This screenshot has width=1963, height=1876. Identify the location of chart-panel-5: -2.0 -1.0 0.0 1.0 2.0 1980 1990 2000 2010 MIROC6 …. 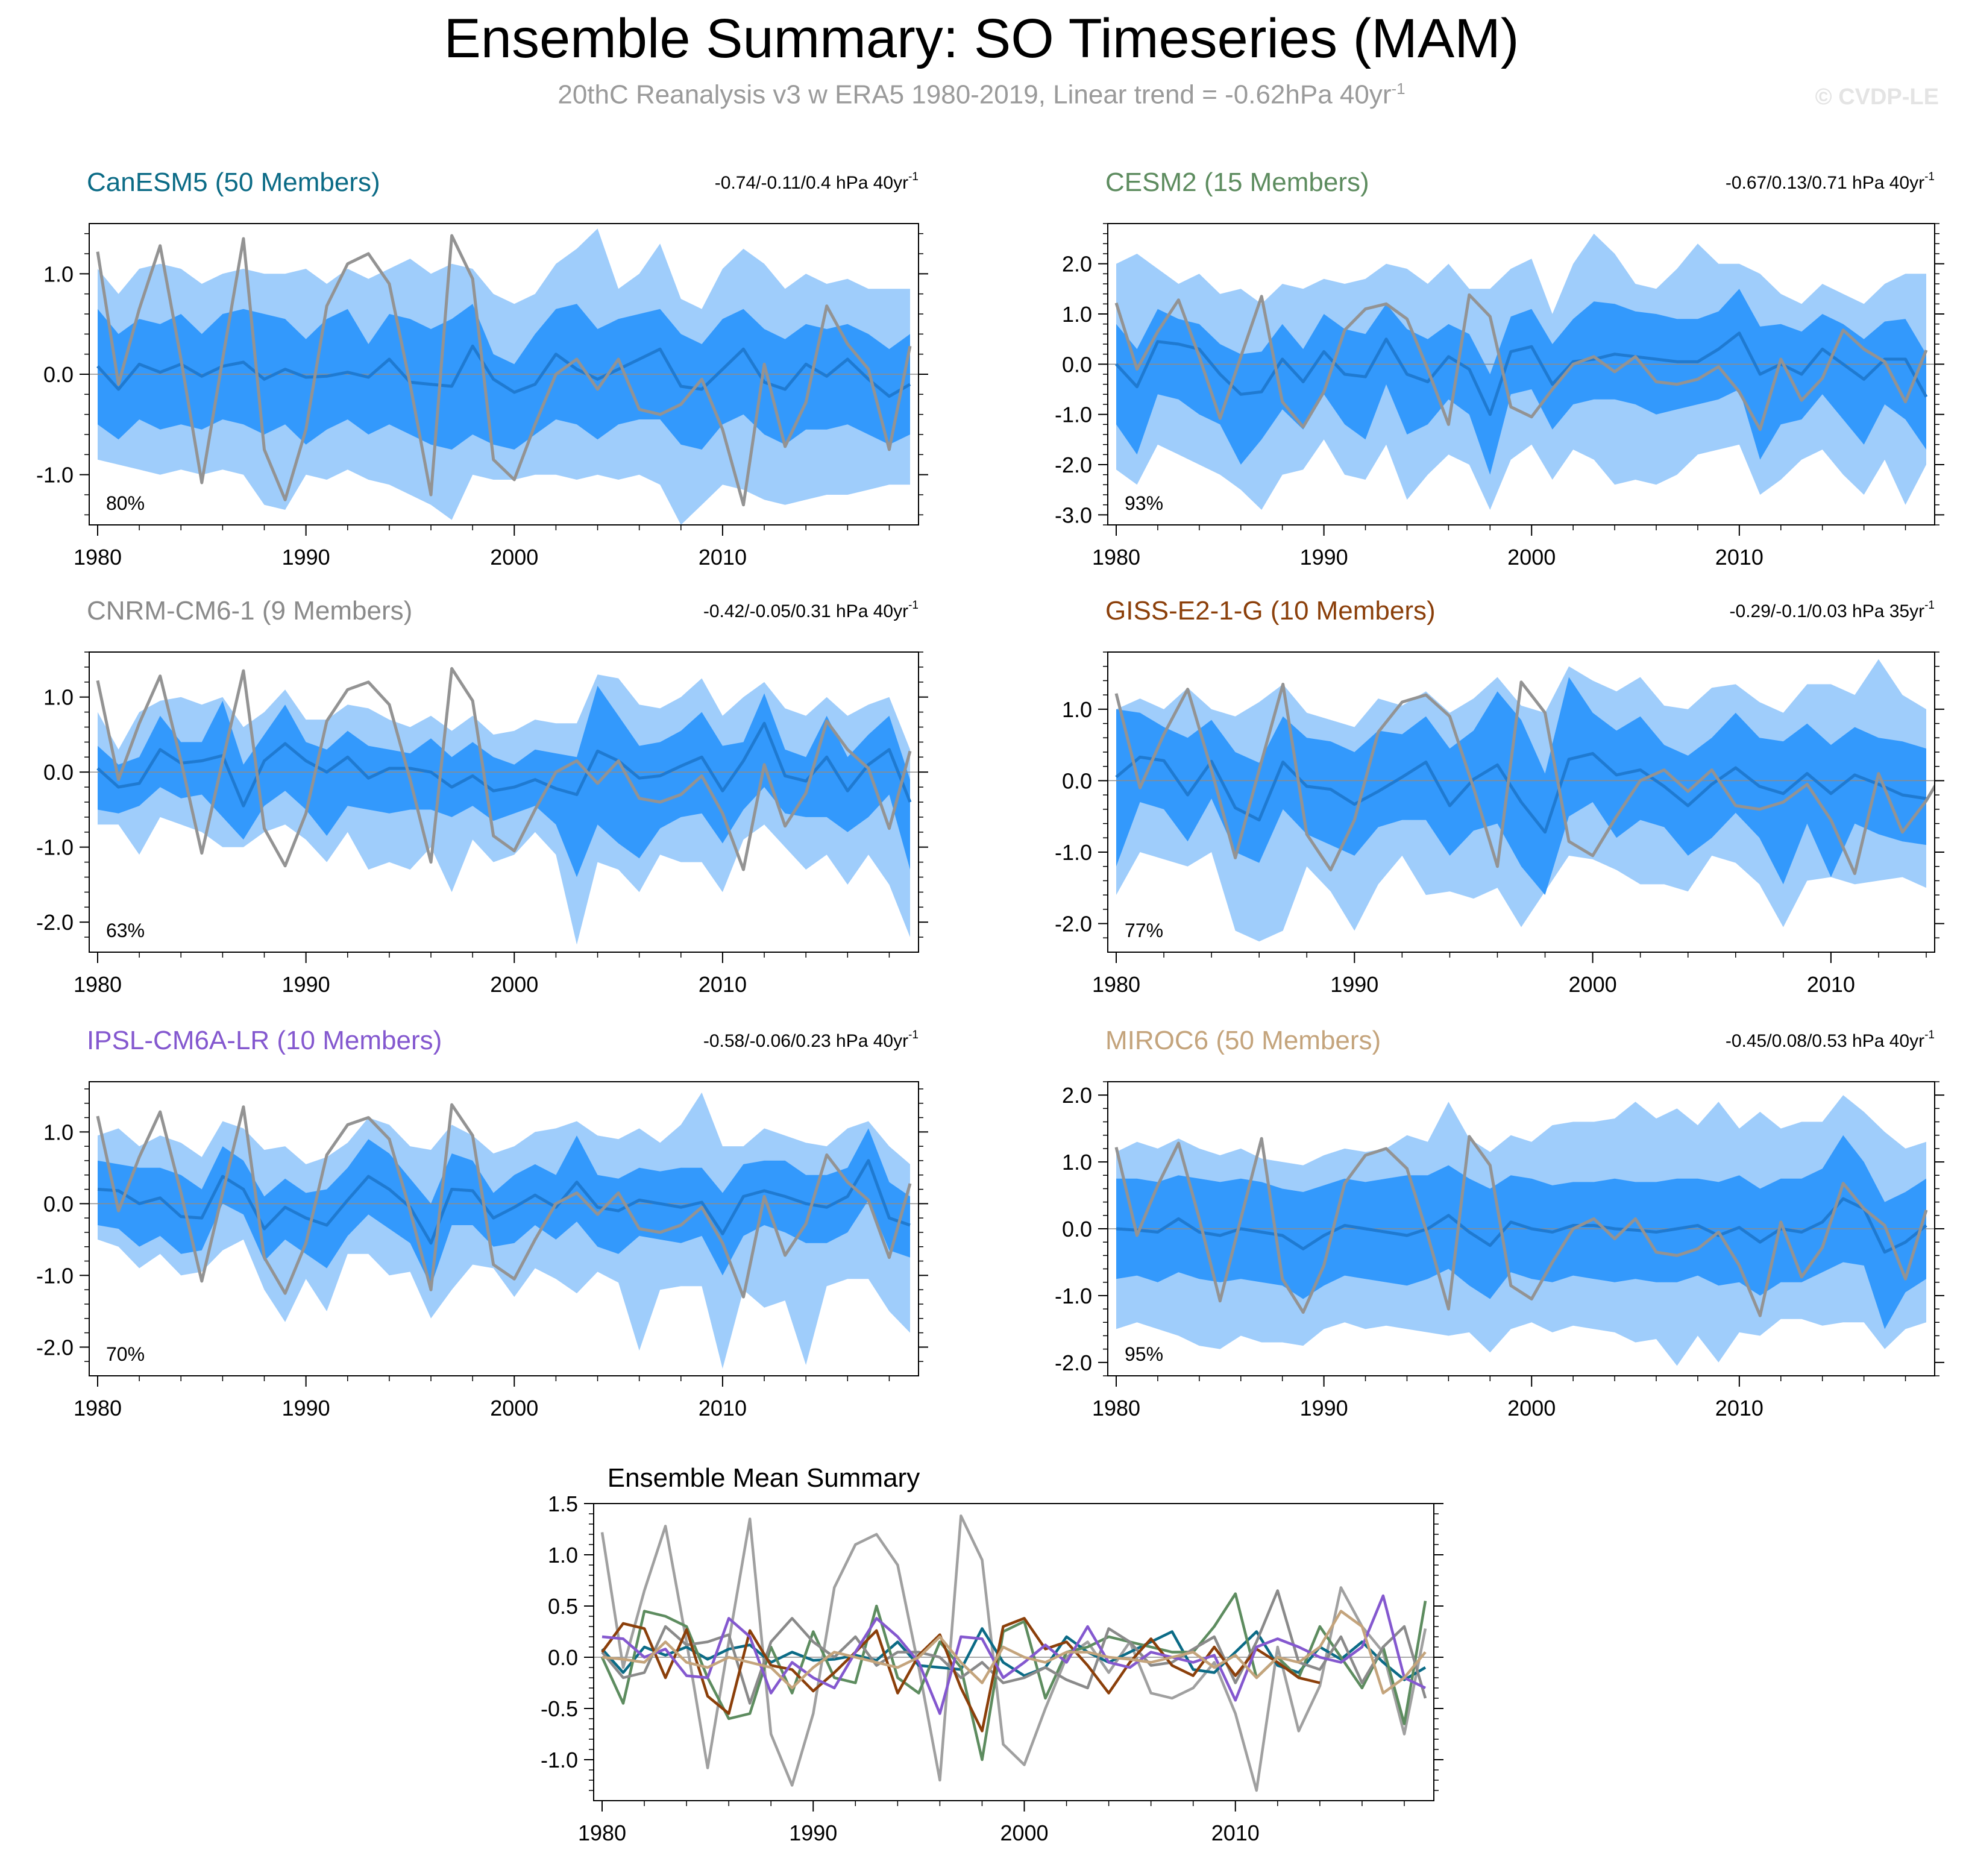
(1499, 1223).